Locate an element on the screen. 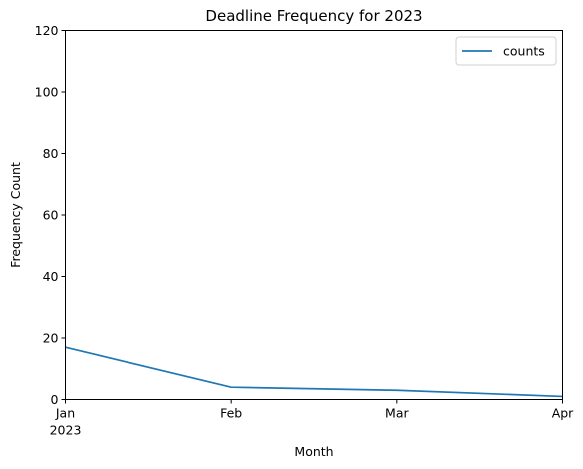 The height and width of the screenshot is (469, 583). x-tick-label: Apr is located at coordinates (563, 413).